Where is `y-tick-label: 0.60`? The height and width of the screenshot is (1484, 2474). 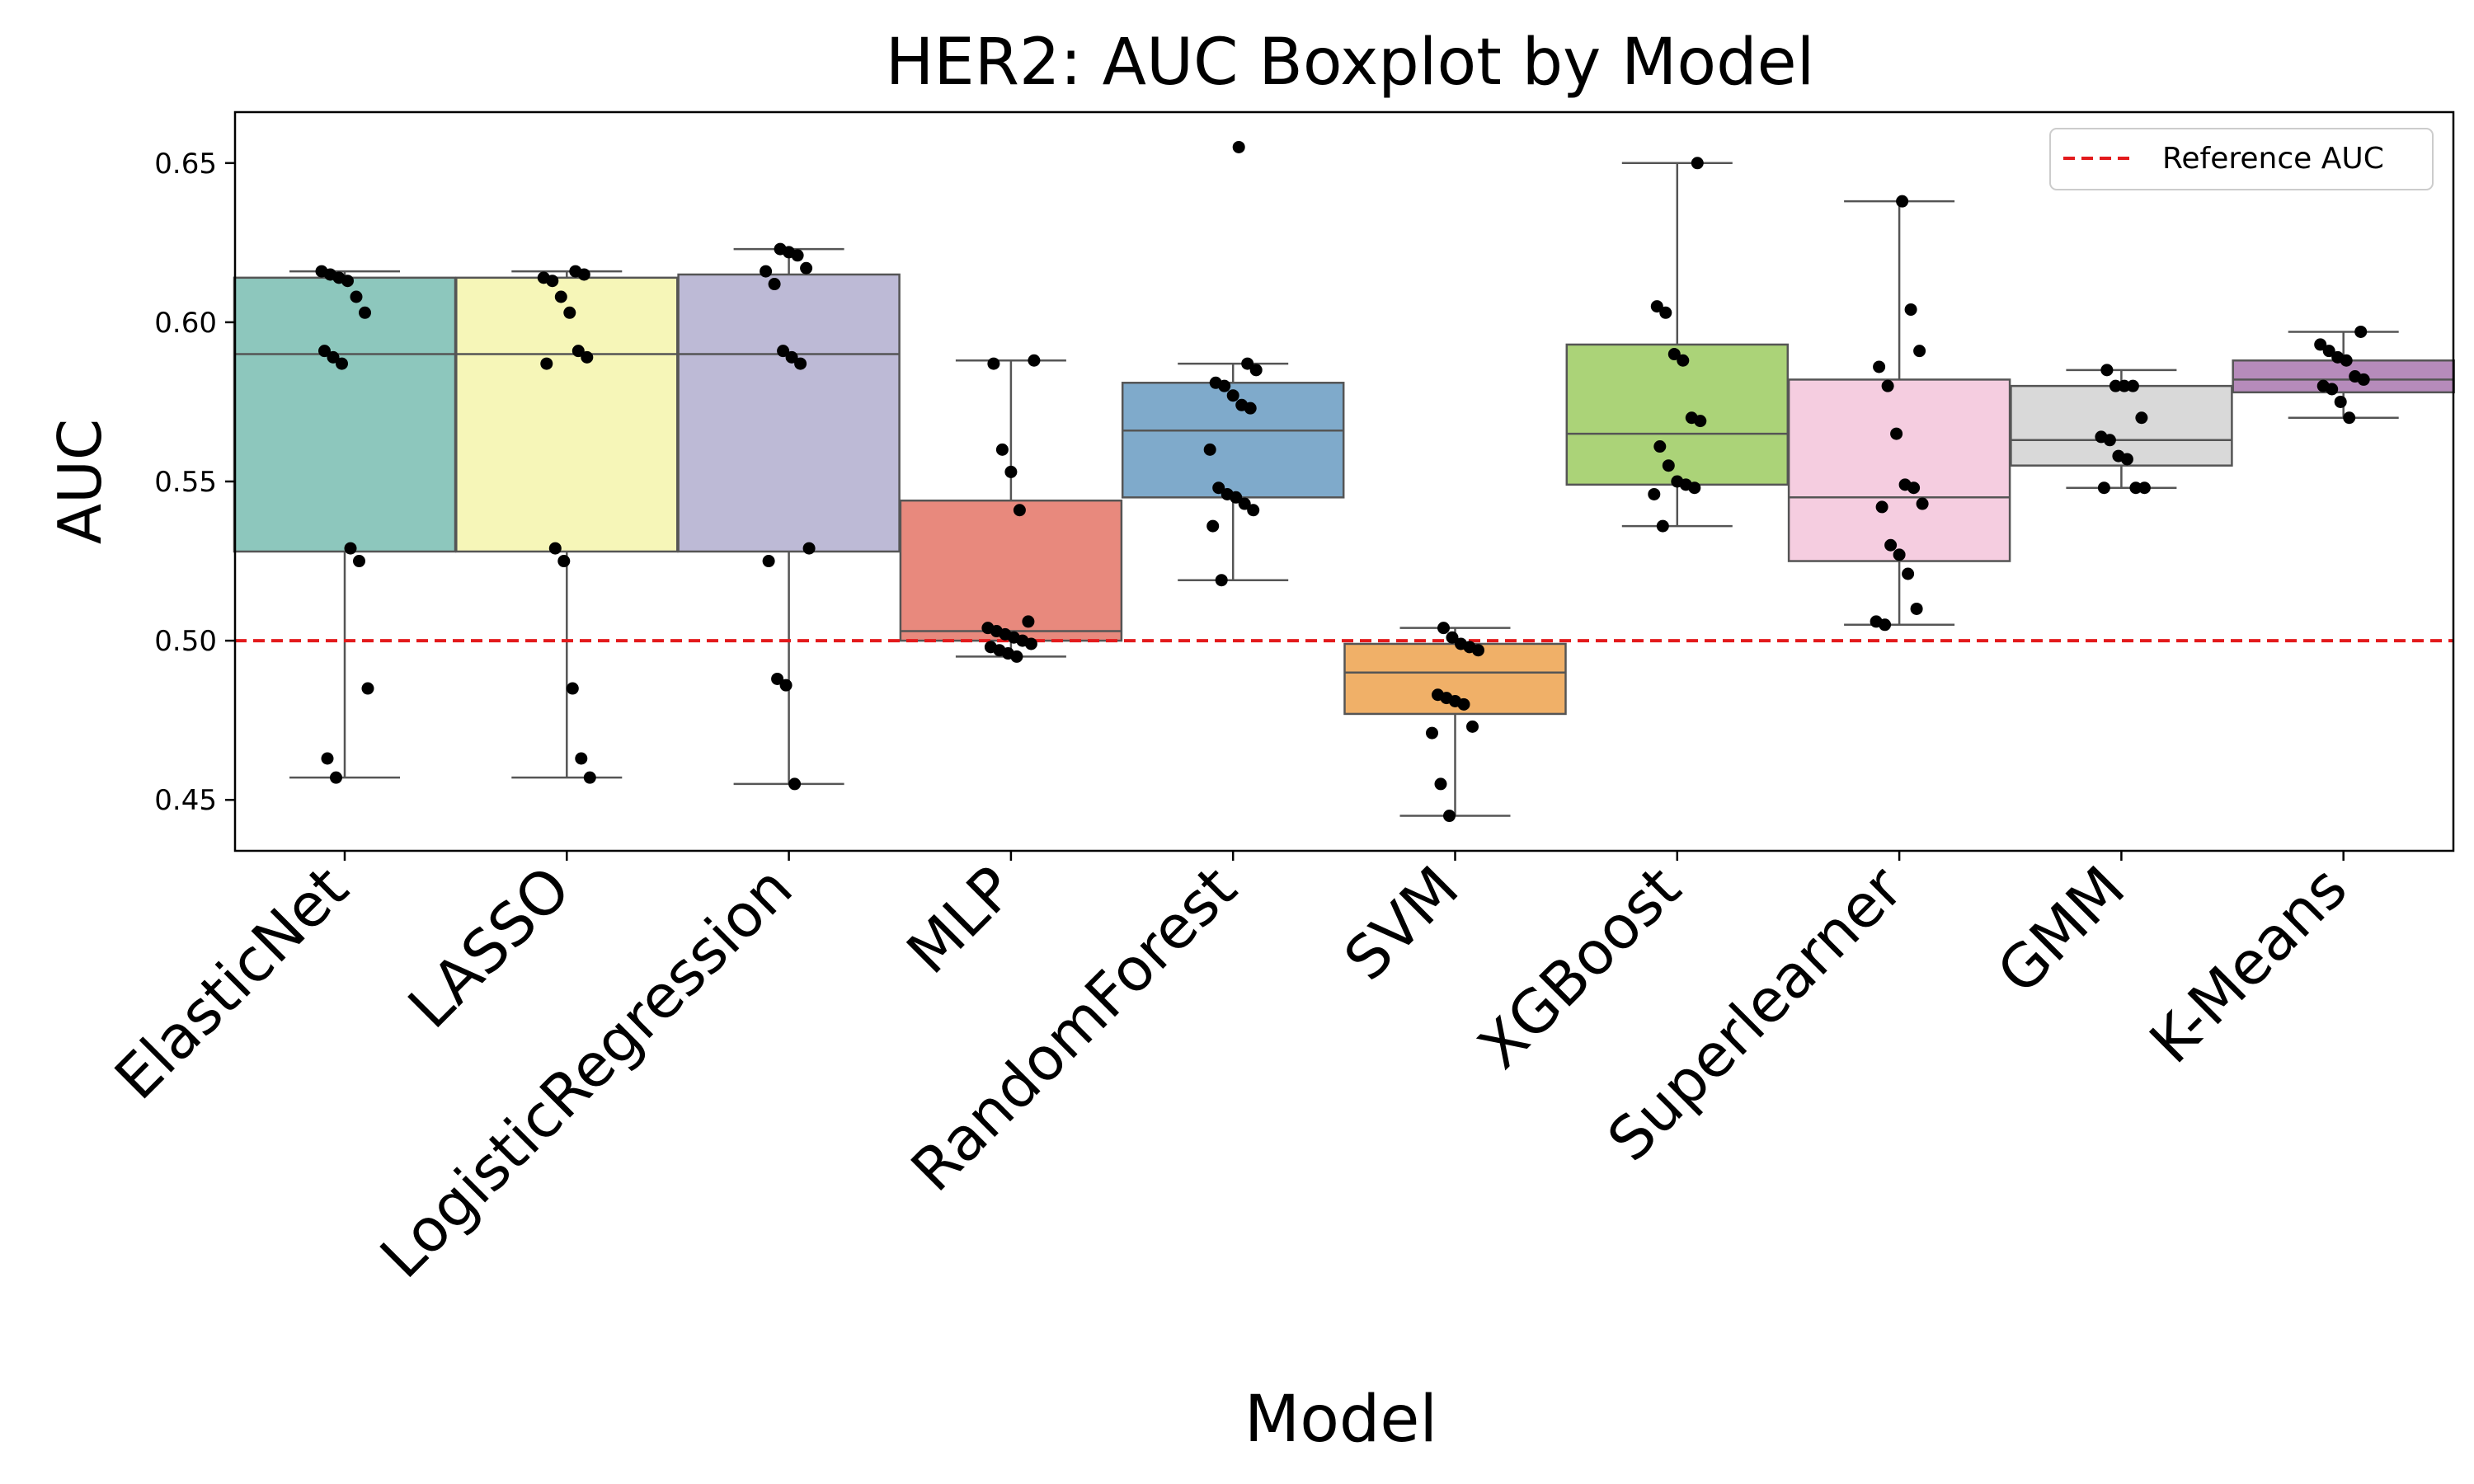
y-tick-label: 0.60 is located at coordinates (185, 323).